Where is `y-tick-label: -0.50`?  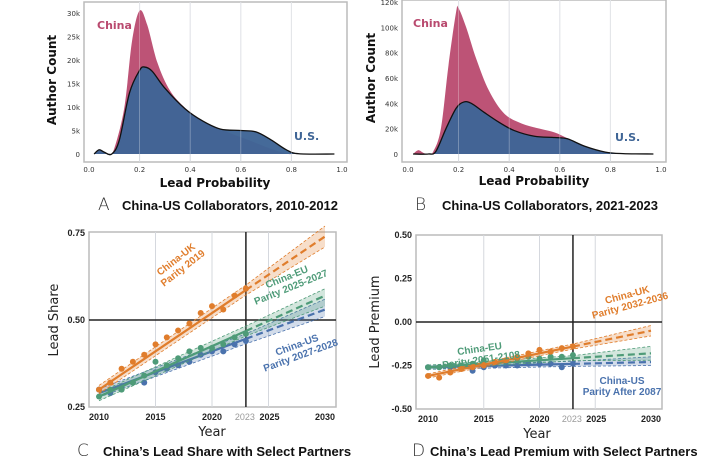
y-tick-label: -0.50 is located at coordinates (401, 409).